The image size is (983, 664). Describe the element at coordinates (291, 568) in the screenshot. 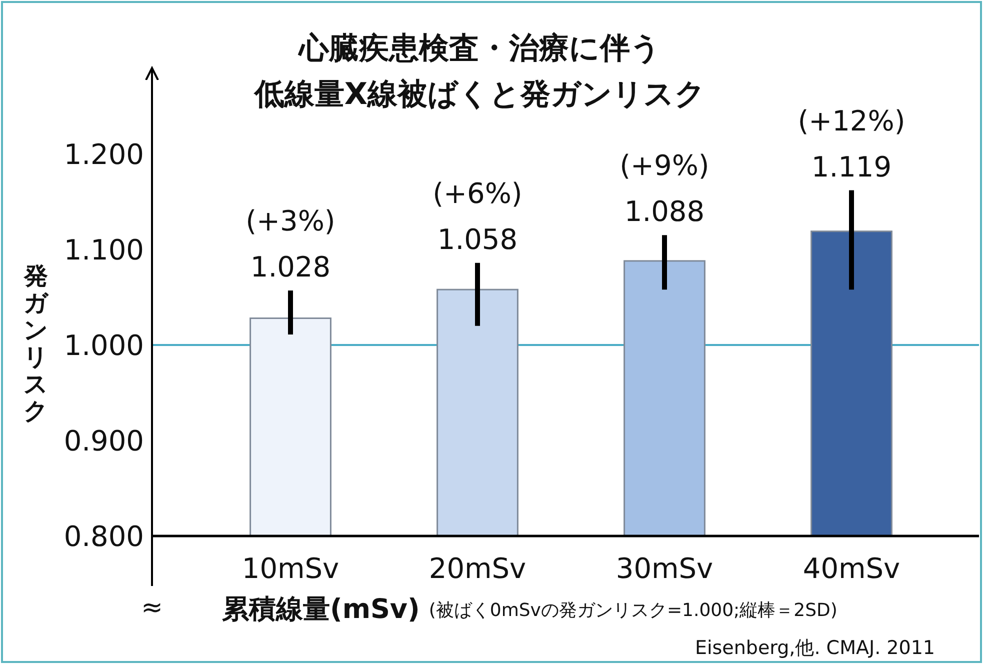

I see `x-tick-label: 10mSv` at that location.